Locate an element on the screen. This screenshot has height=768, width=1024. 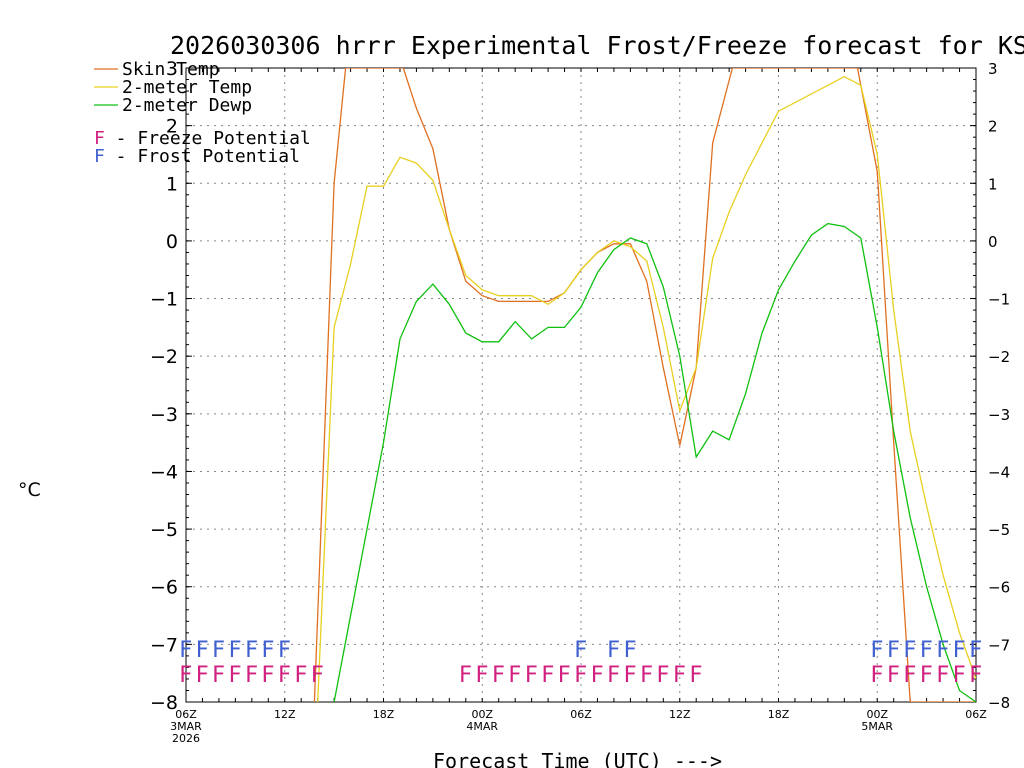
flag-legend-entry: F - Frost Potential is located at coordinates (197, 156).